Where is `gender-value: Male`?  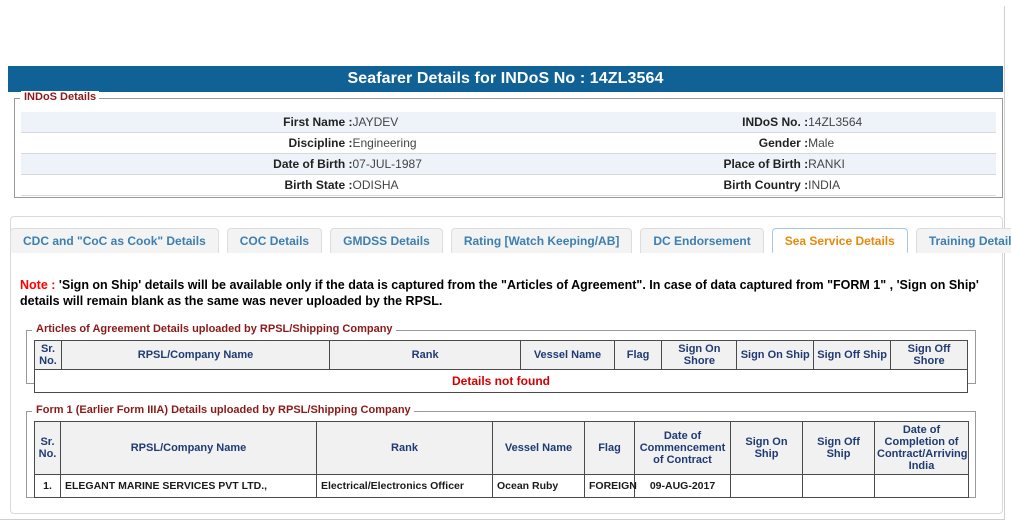 gender-value: Male is located at coordinates (902, 143).